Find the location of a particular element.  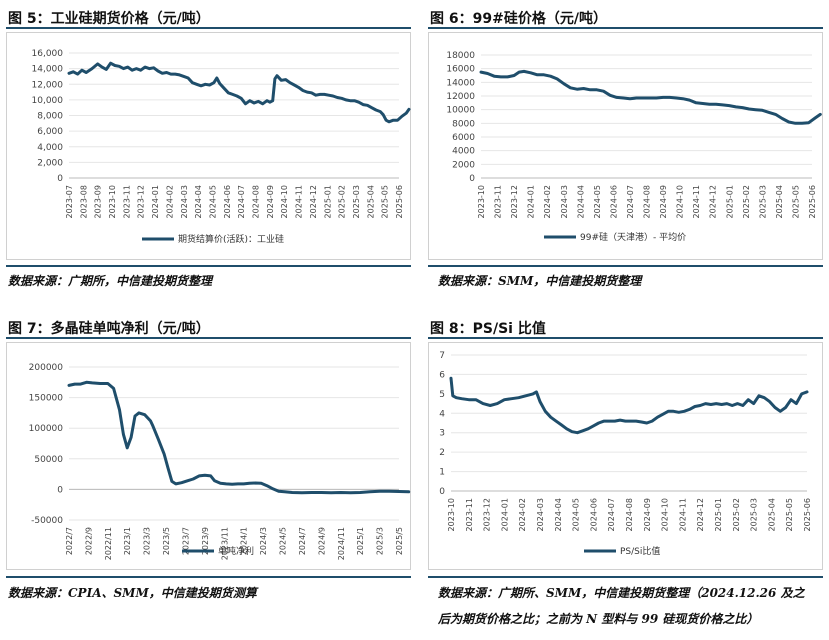

x-tick-label: 2023/3 is located at coordinates (147, 541).